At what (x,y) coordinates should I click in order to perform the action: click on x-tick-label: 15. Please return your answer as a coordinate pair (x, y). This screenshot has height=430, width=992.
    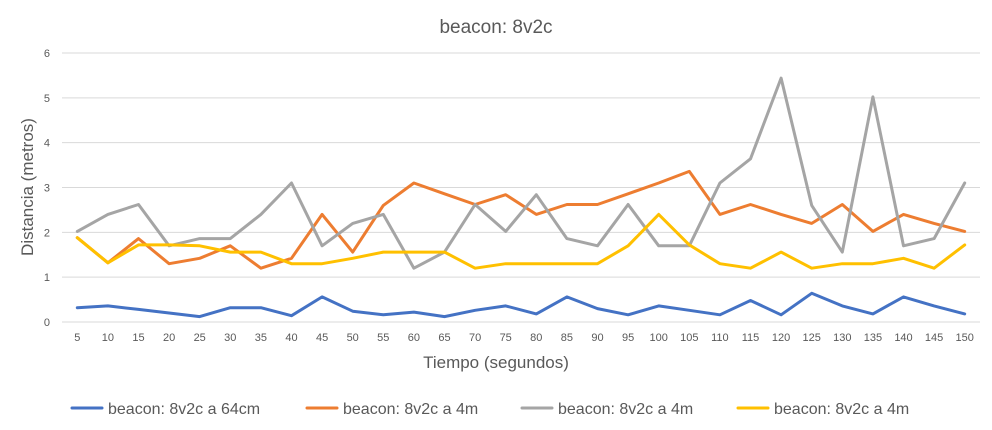
    Looking at the image, I should click on (138, 338).